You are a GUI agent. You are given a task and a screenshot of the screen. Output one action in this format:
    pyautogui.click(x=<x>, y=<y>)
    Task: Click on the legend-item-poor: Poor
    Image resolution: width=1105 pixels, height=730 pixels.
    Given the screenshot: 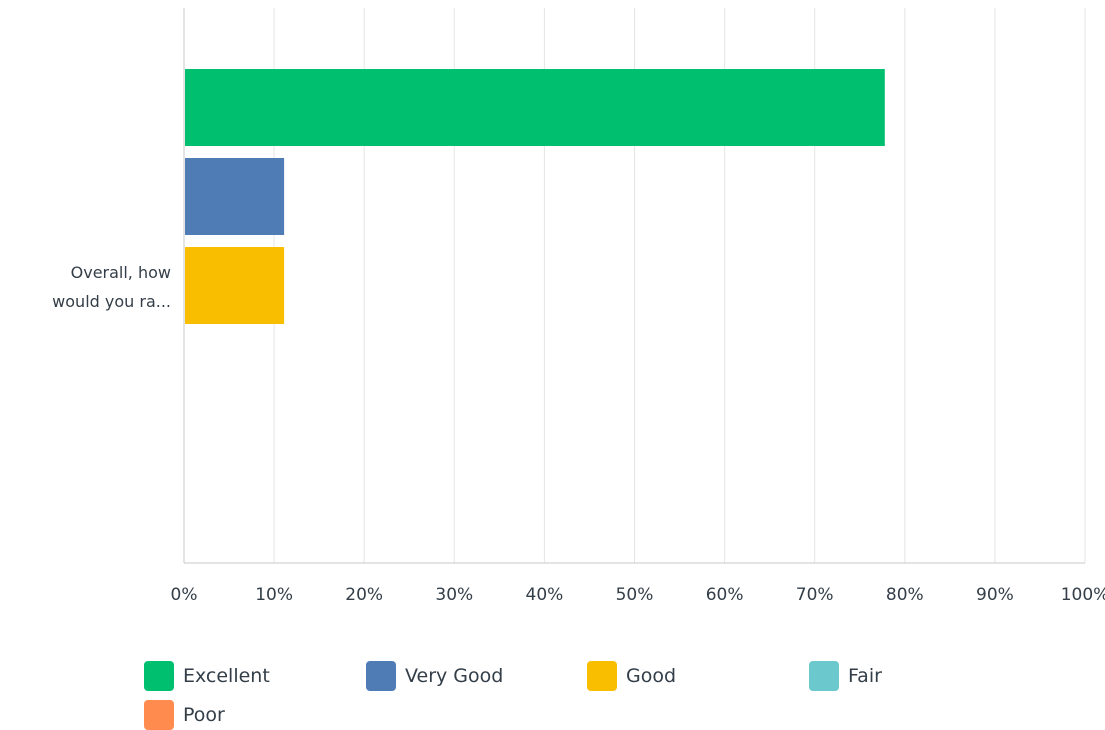 What is the action you would take?
    pyautogui.click(x=184, y=715)
    